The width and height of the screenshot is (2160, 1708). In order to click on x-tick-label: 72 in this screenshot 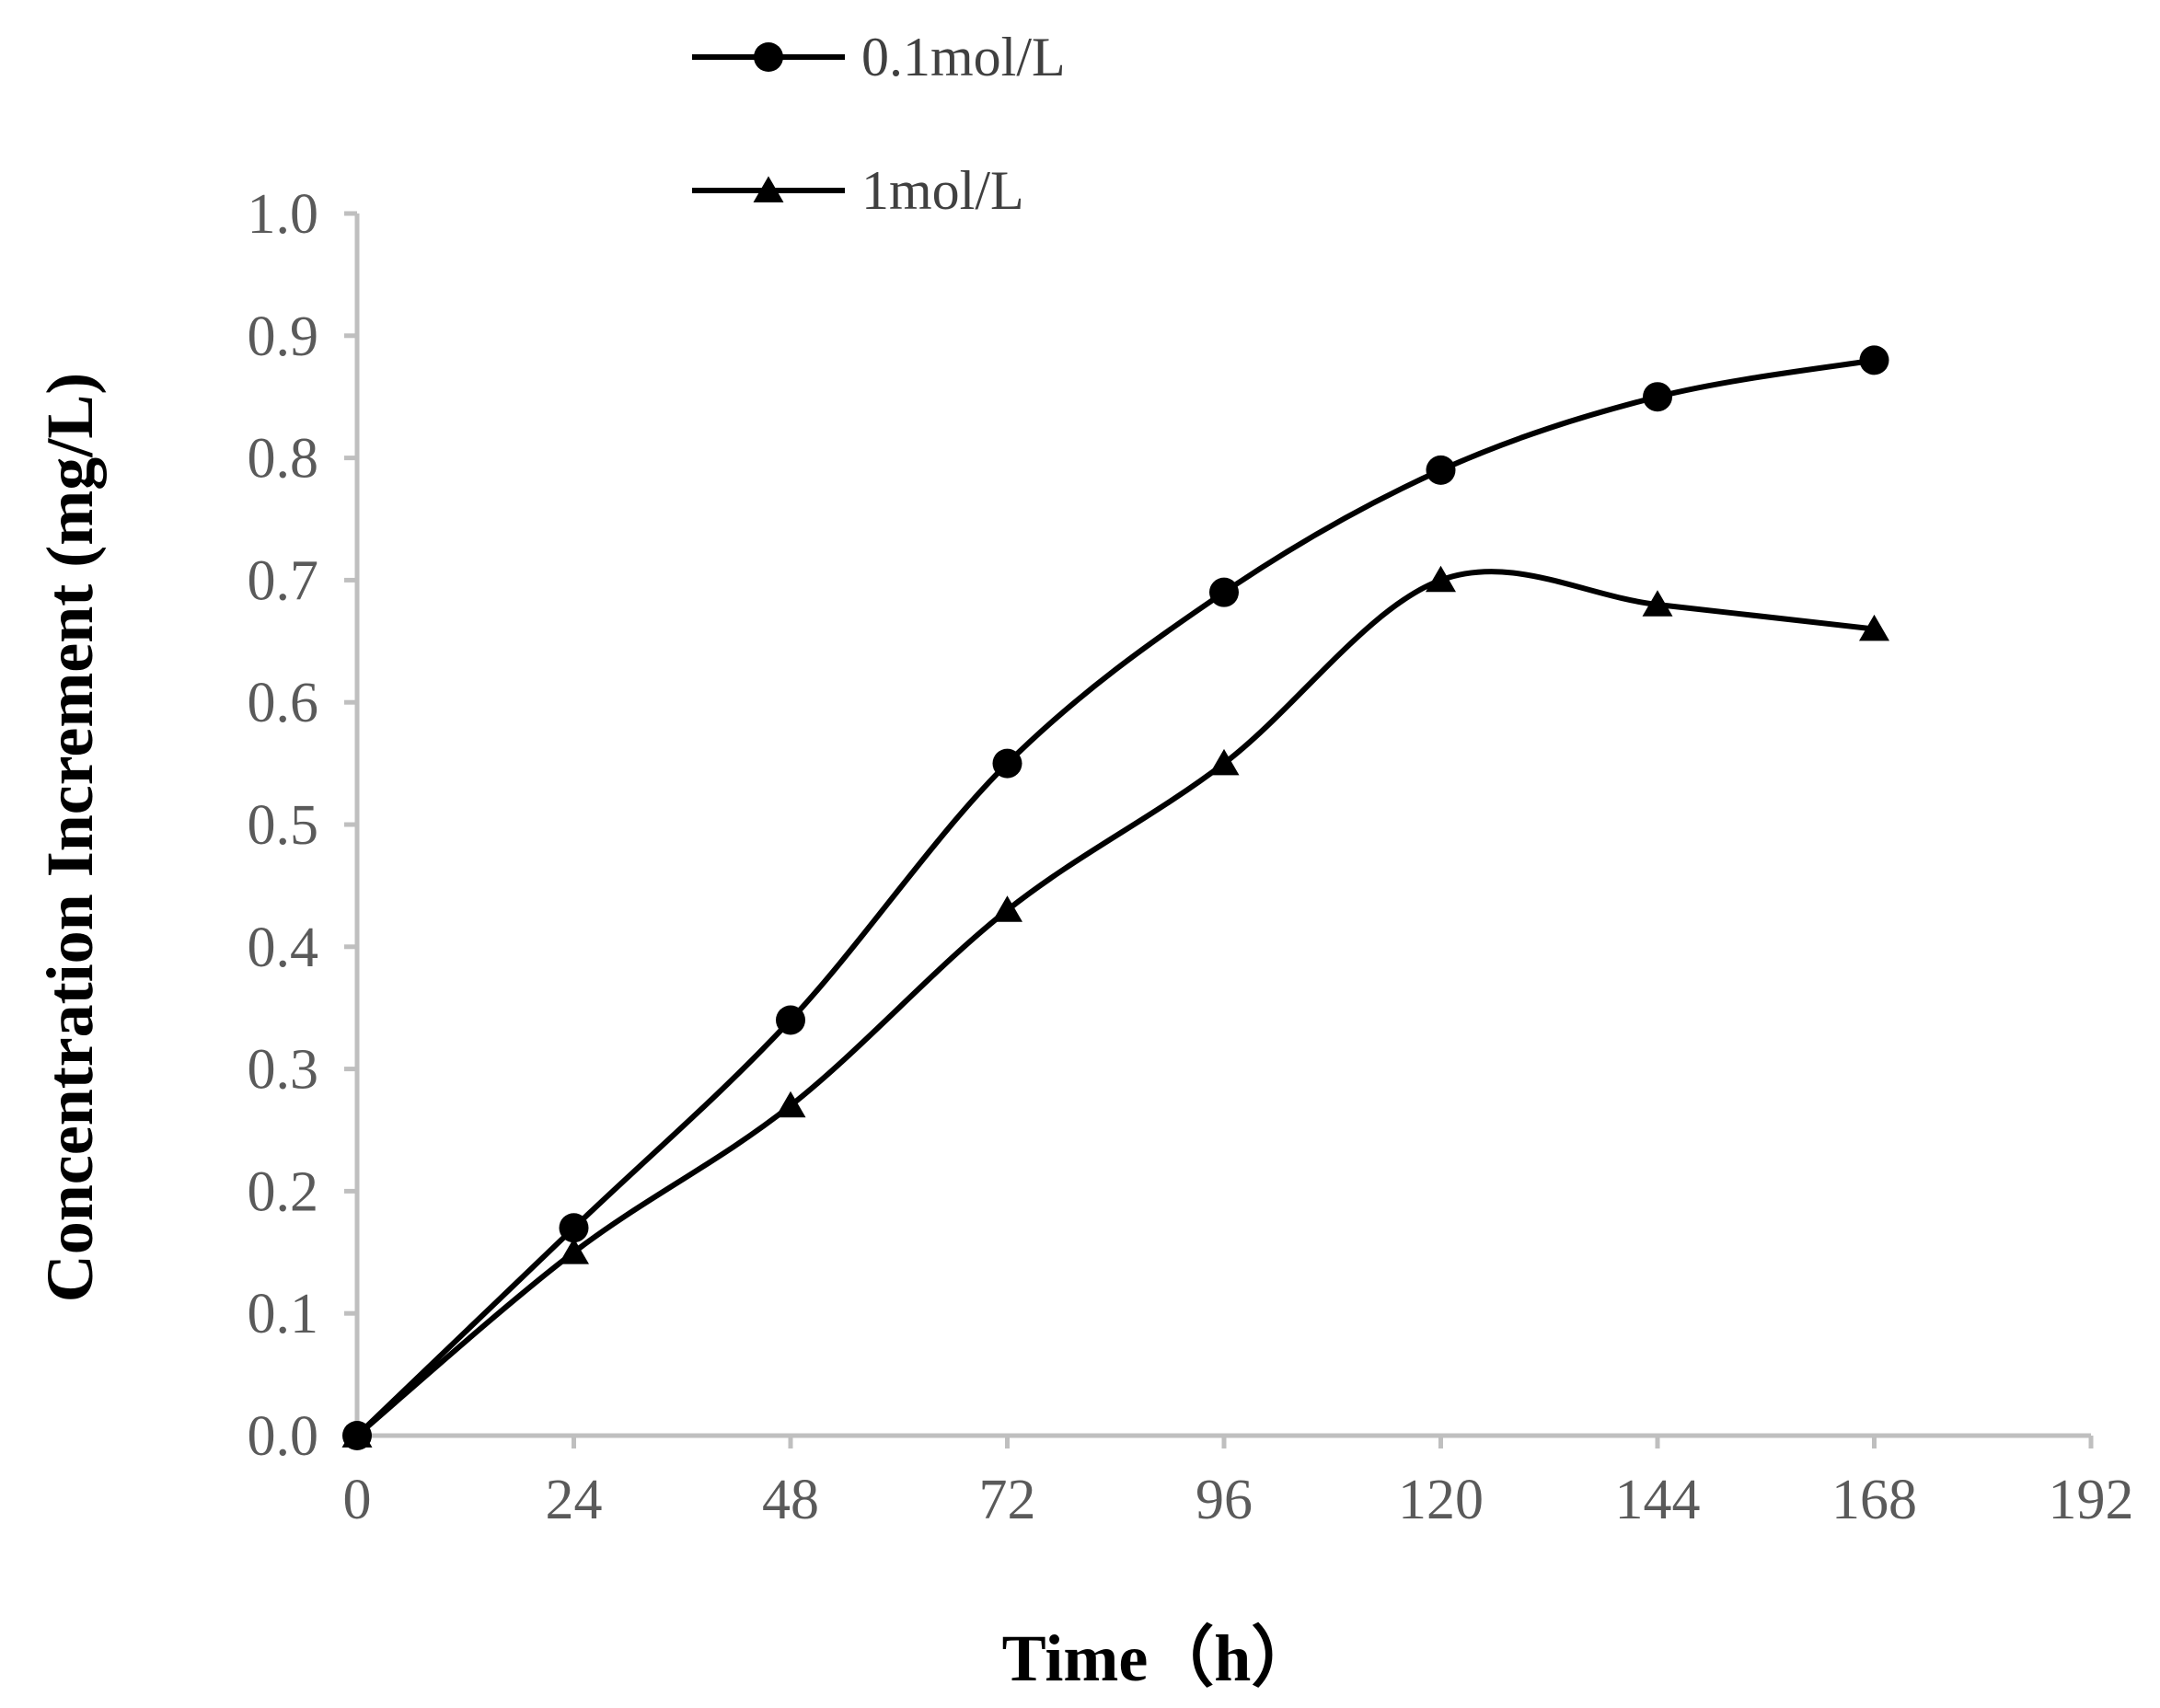, I will do `click(1008, 1500)`.